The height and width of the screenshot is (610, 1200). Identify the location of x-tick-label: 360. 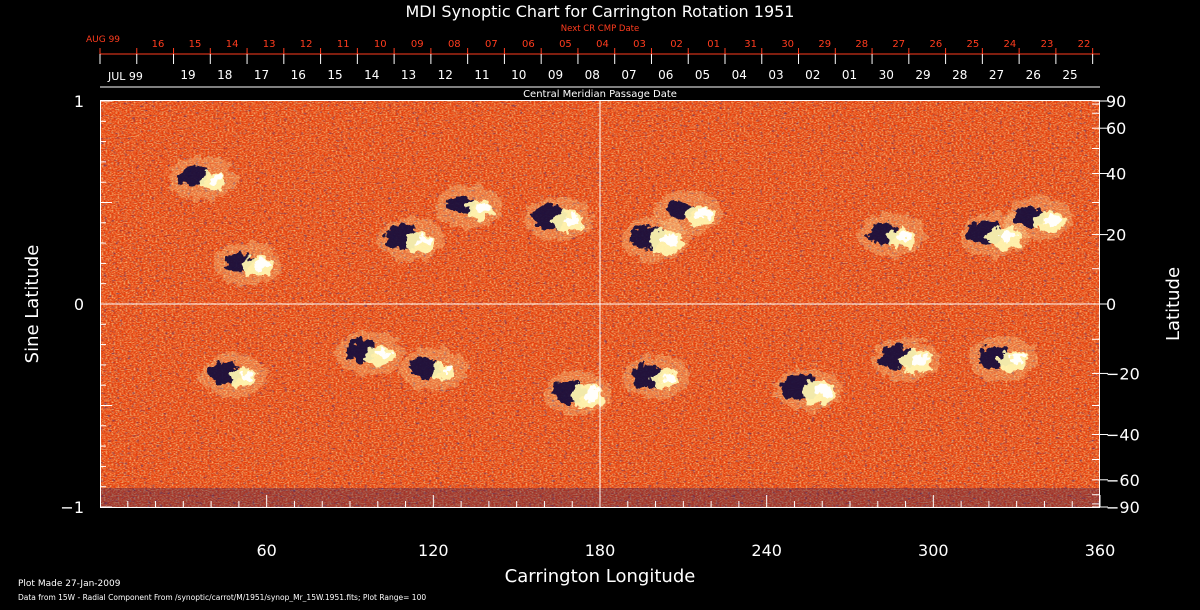
(1100, 550).